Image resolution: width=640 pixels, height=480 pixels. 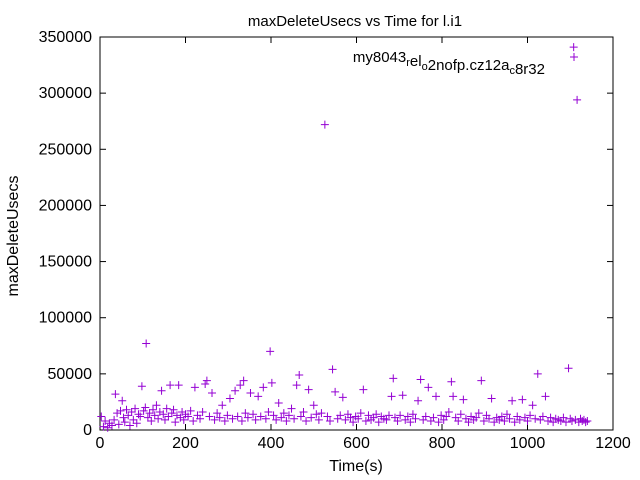 I want to click on legend-series-label: my8043relo2nofp.cz12ac8r32, so click(x=449, y=63).